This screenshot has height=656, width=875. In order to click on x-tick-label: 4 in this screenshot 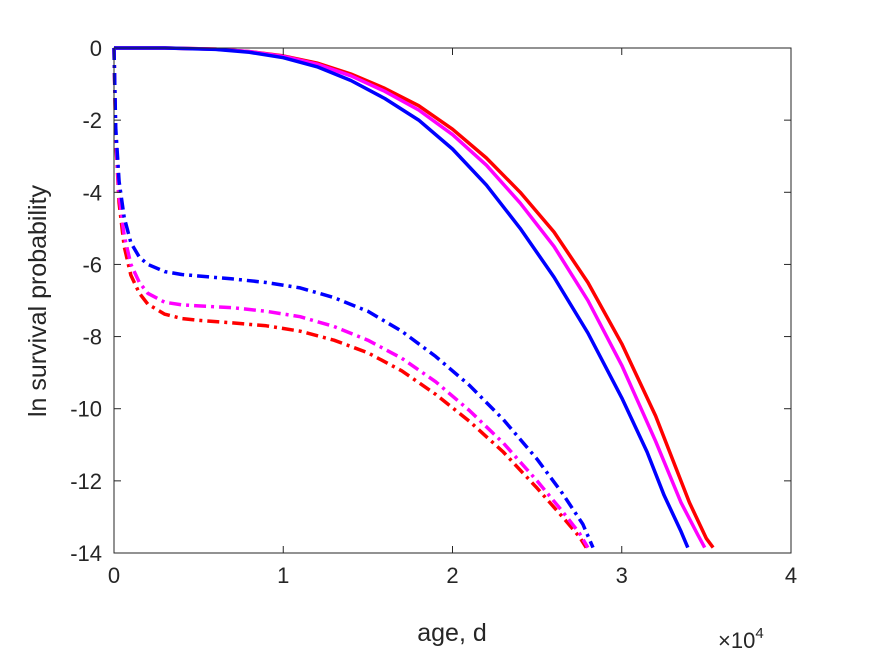, I will do `click(791, 575)`.